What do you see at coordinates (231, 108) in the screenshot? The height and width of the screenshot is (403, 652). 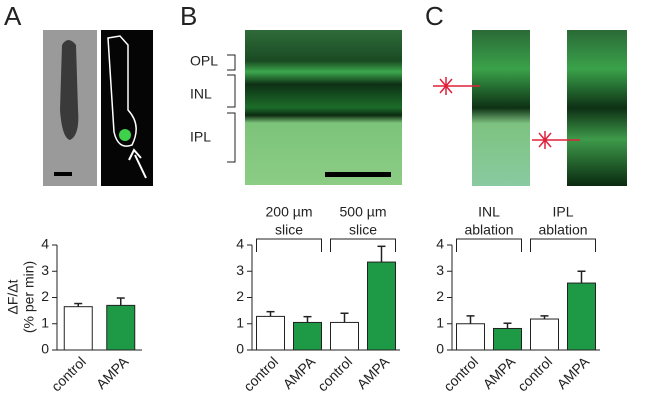 I see `layer-bracket` at bounding box center [231, 108].